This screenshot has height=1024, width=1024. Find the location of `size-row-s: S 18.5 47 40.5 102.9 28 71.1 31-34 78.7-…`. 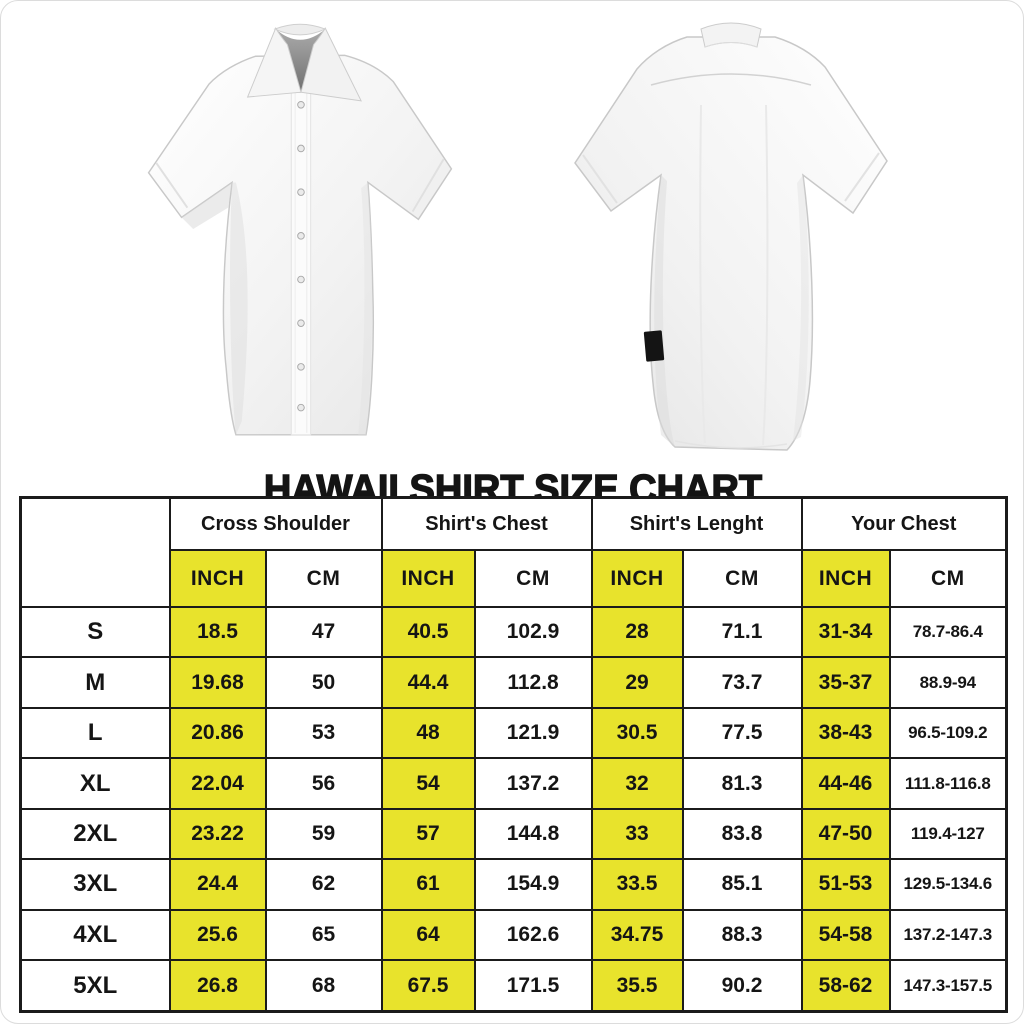

size-row-s: S 18.5 47 40.5 102.9 28 71.1 31-34 78.7-… is located at coordinates (513, 632).